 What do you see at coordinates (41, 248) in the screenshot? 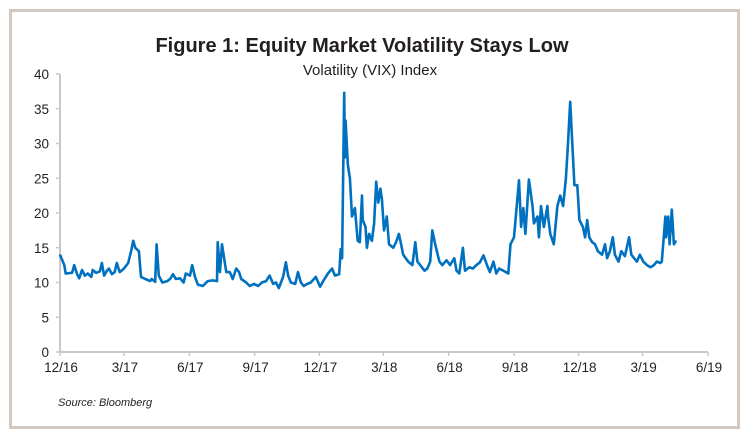
I see `y-tick-label: 15` at bounding box center [41, 248].